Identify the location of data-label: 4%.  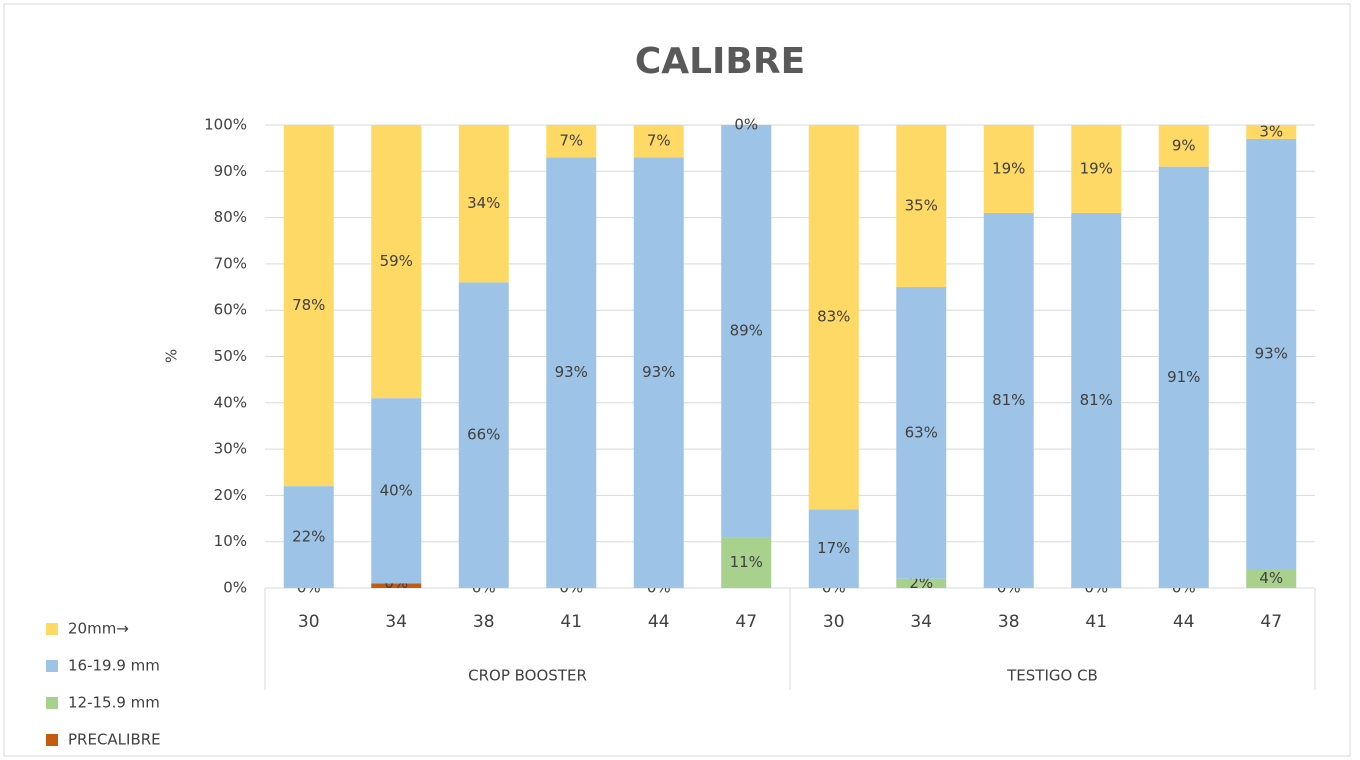
(1271, 578).